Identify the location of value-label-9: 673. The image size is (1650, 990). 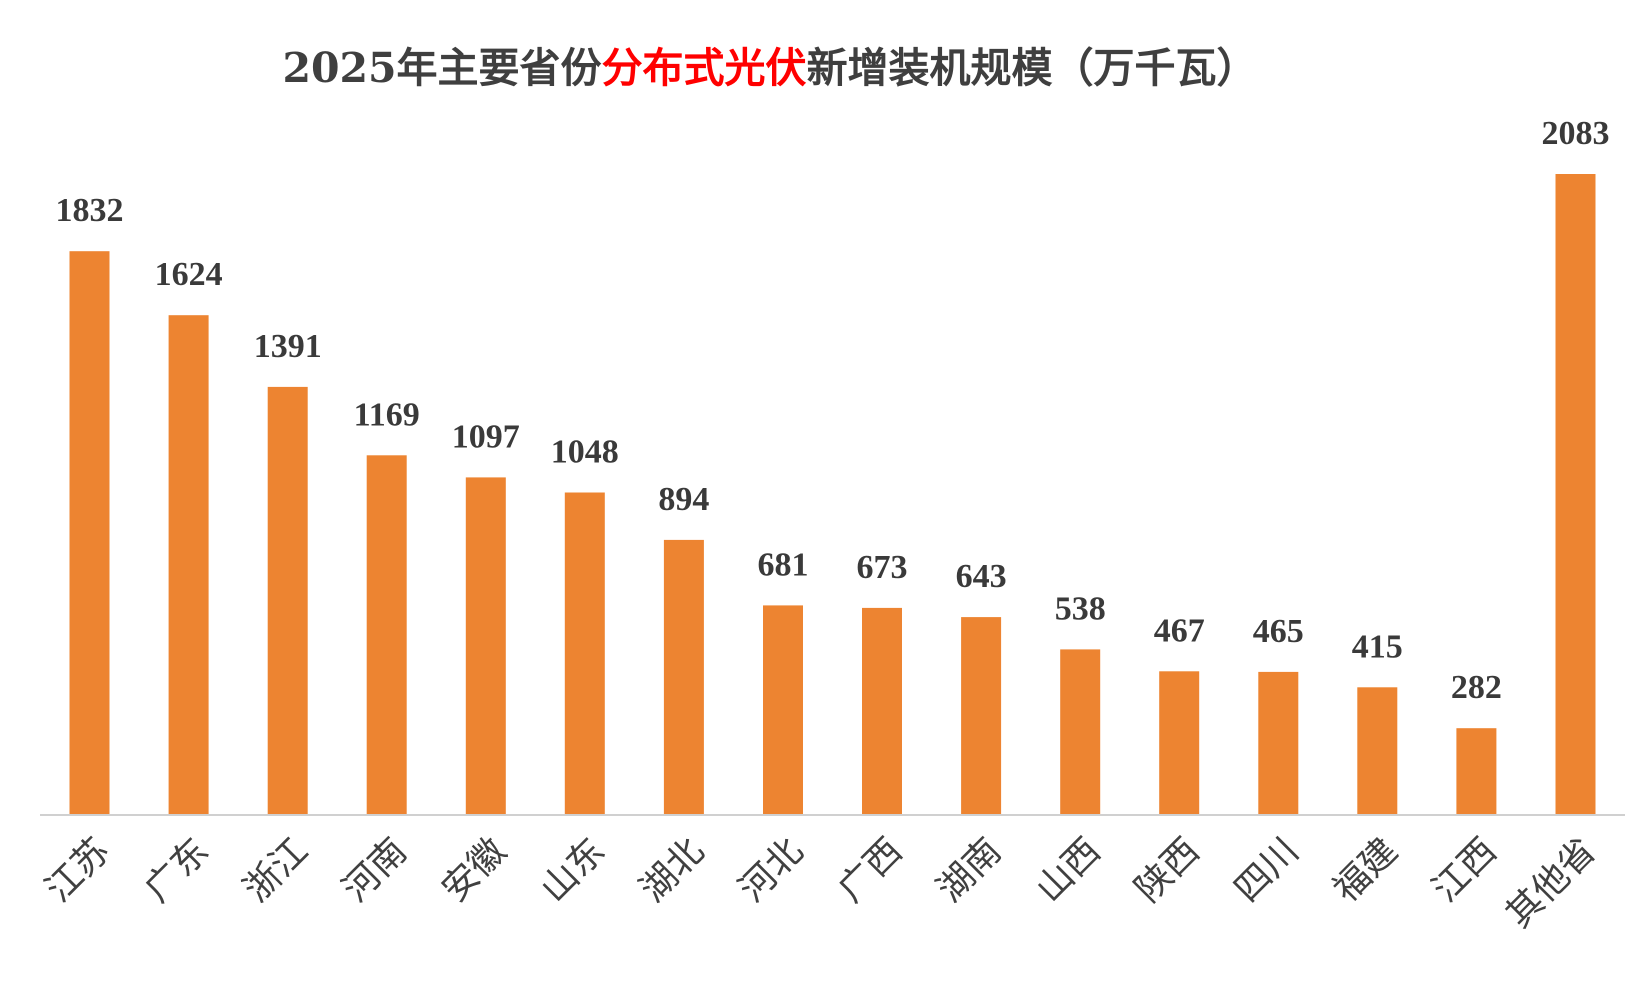
(882, 567).